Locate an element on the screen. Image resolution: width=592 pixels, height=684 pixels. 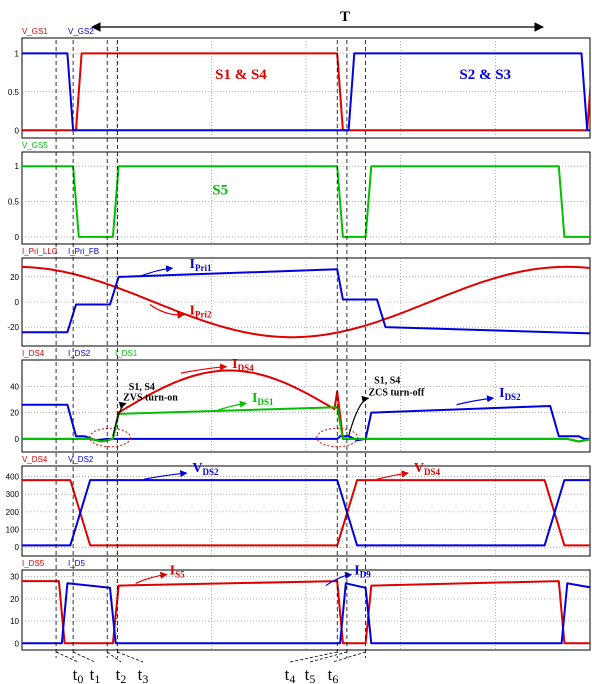
signal-name-label: V_DS4 is located at coordinates (35, 459).